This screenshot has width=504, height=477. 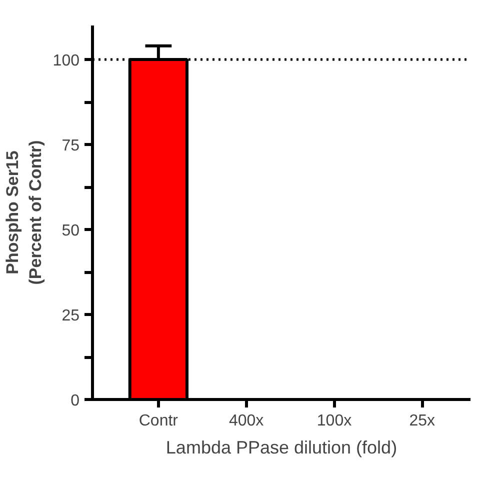 What do you see at coordinates (66, 61) in the screenshot?
I see `y-tick-label: 100` at bounding box center [66, 61].